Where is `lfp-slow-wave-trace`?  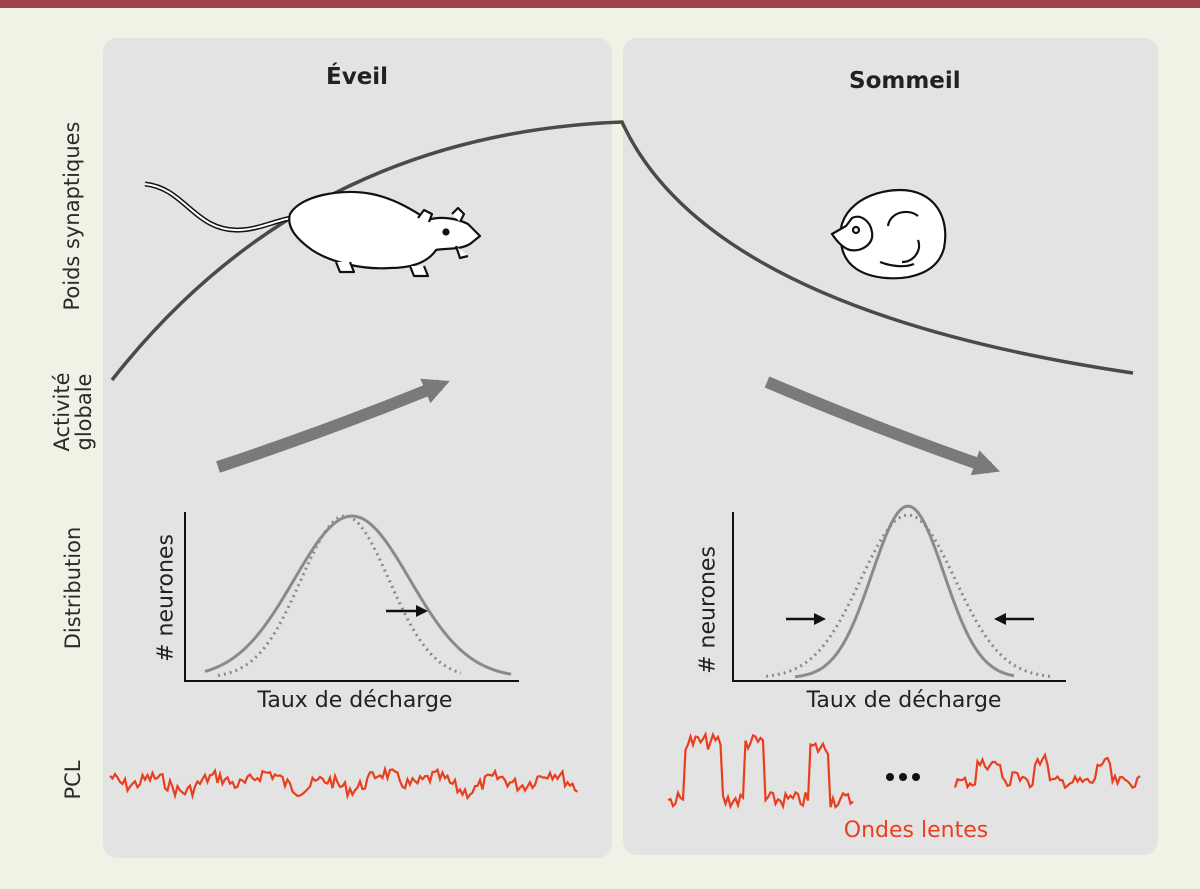 lfp-slow-wave-trace is located at coordinates (760, 770).